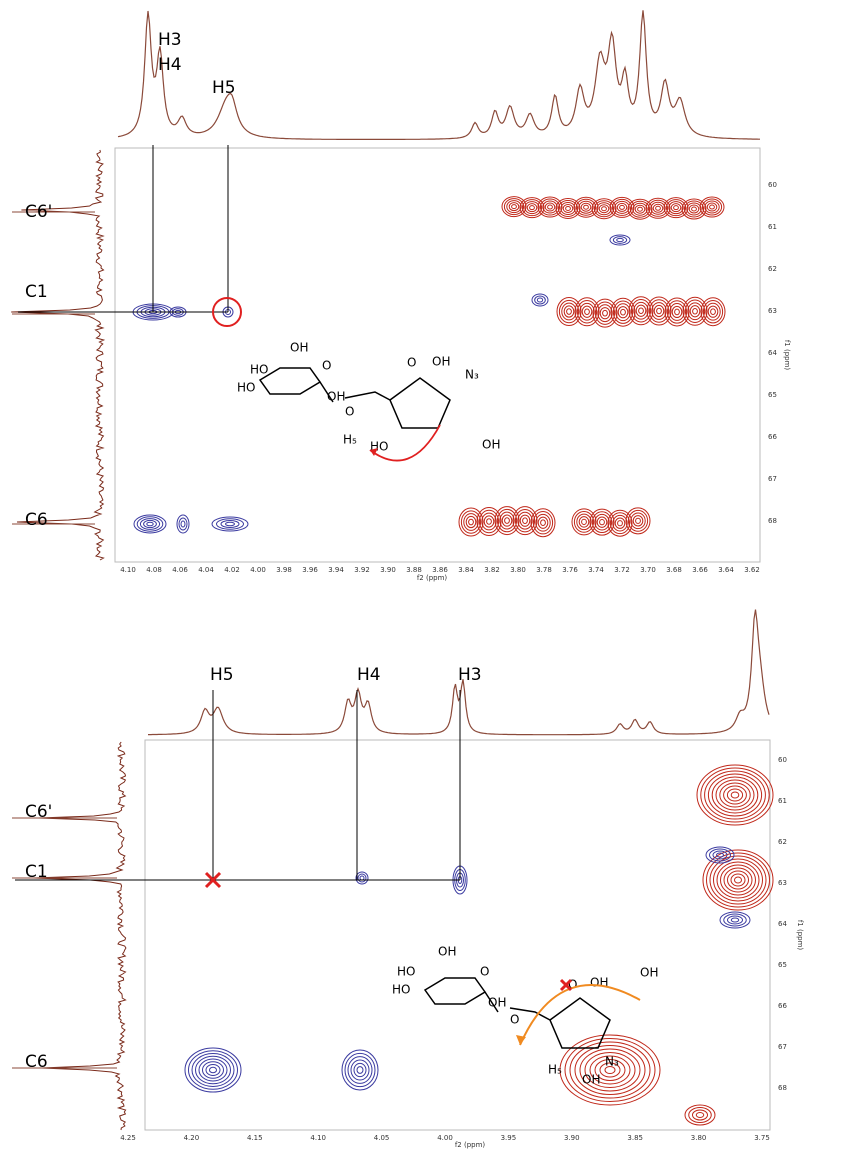  Describe the element at coordinates (521, 1040) in the screenshot. I see `noe-arrowhead` at that location.